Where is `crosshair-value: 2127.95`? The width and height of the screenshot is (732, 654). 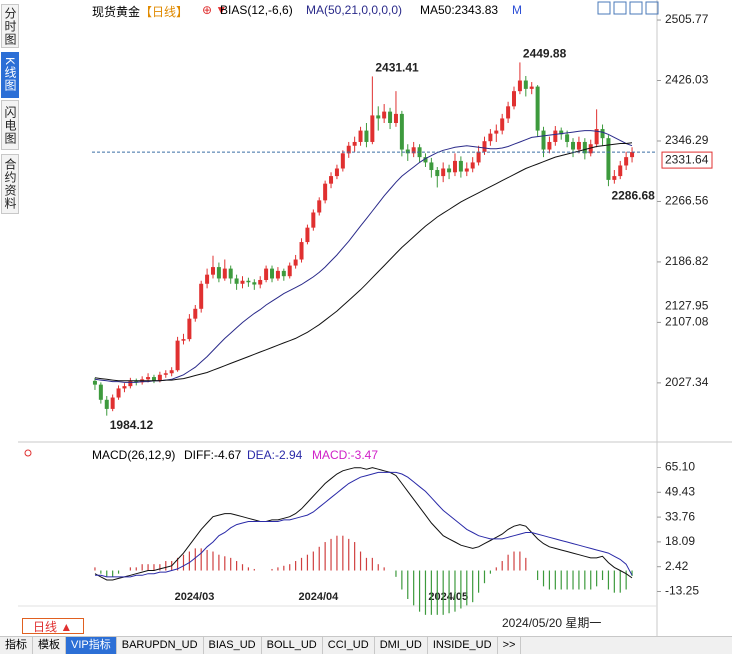
crosshair-value: 2127.95 is located at coordinates (687, 306).